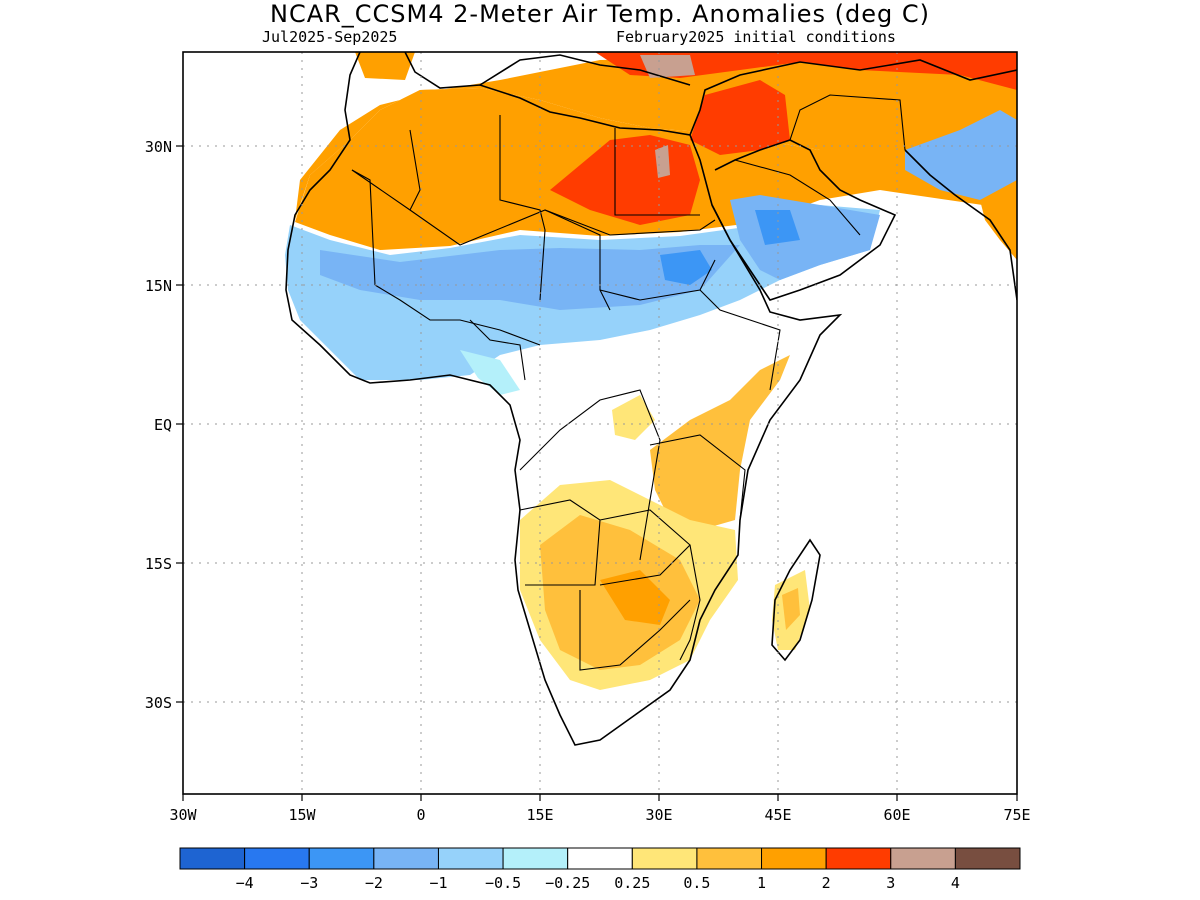  Describe the element at coordinates (797, 197) in the screenshot. I see `border-saudi` at that location.